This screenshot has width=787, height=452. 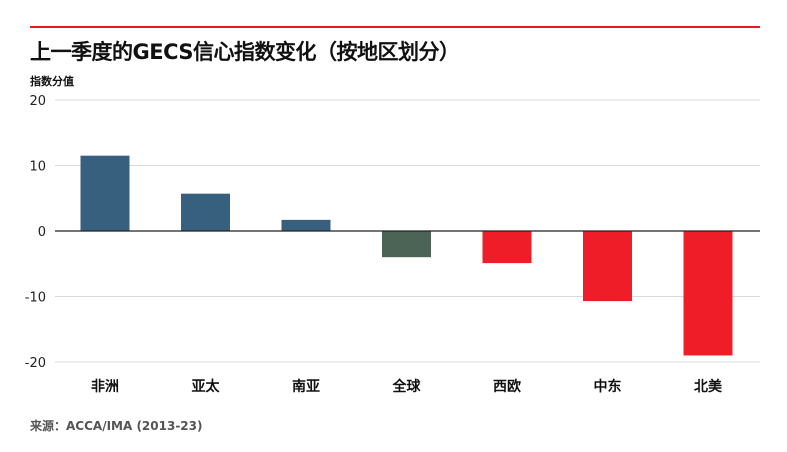 I want to click on top-rule, so click(x=395, y=27).